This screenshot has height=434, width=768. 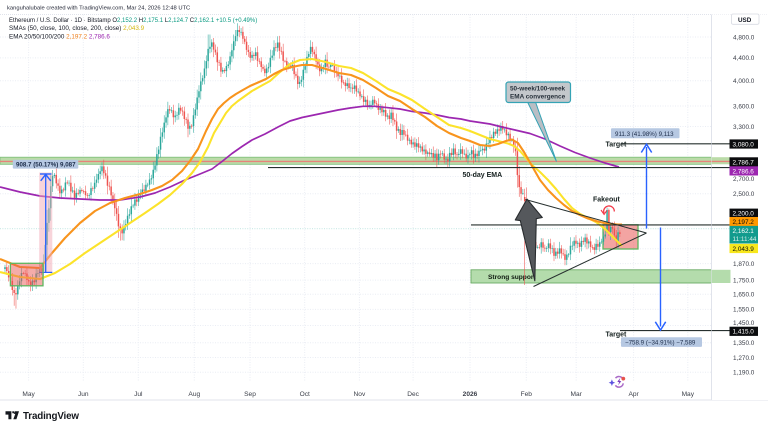 What do you see at coordinates (512, 277) in the screenshot?
I see `svg-text: Strong support` at bounding box center [512, 277].